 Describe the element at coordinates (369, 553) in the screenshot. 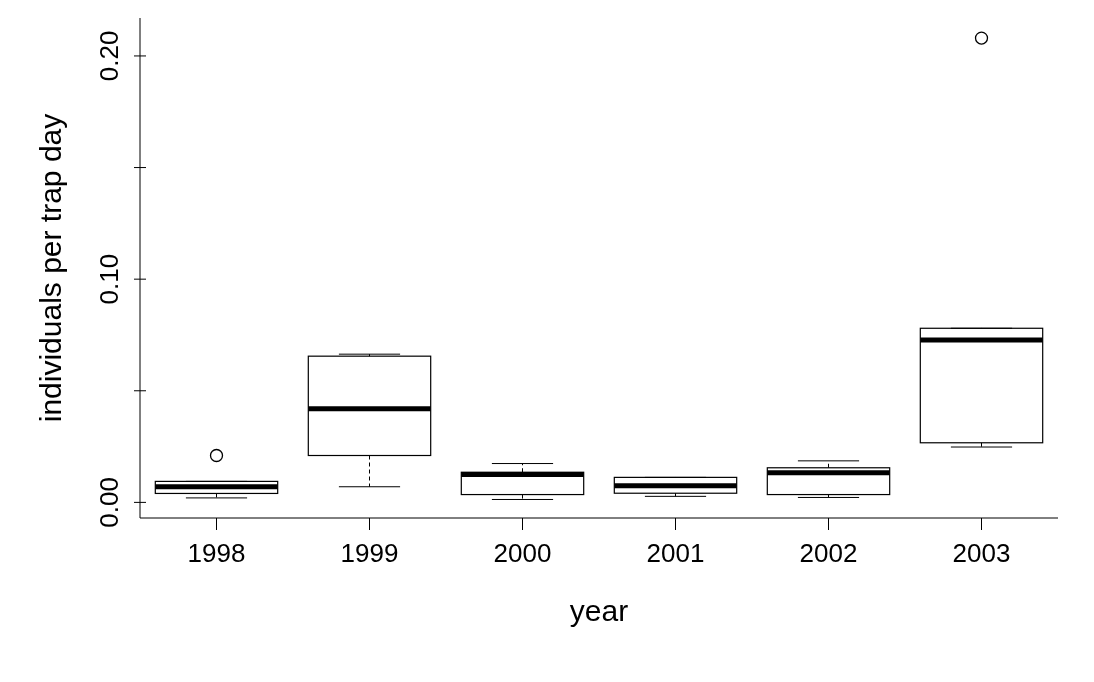

I see `x-tick-label: 1999` at that location.